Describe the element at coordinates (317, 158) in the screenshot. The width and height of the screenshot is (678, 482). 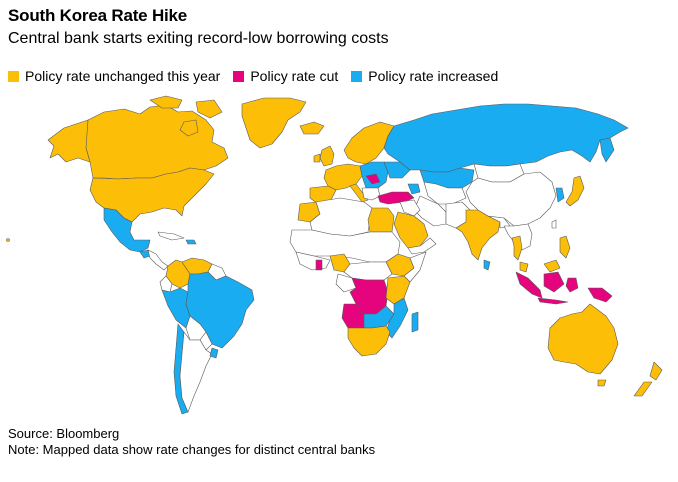
I see `map-region-ireland` at that location.